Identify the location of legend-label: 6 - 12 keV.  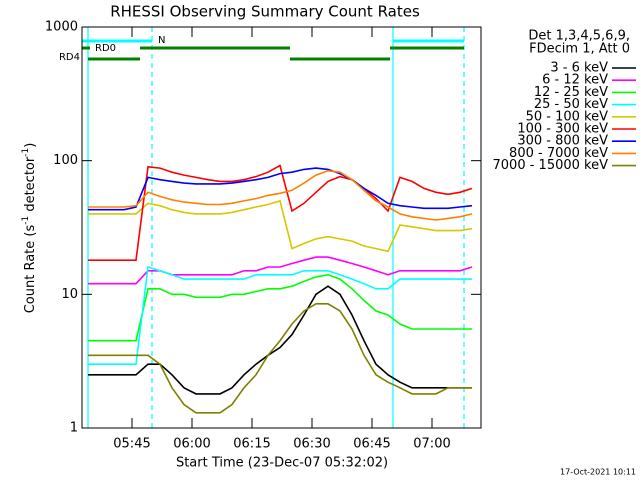
(575, 80).